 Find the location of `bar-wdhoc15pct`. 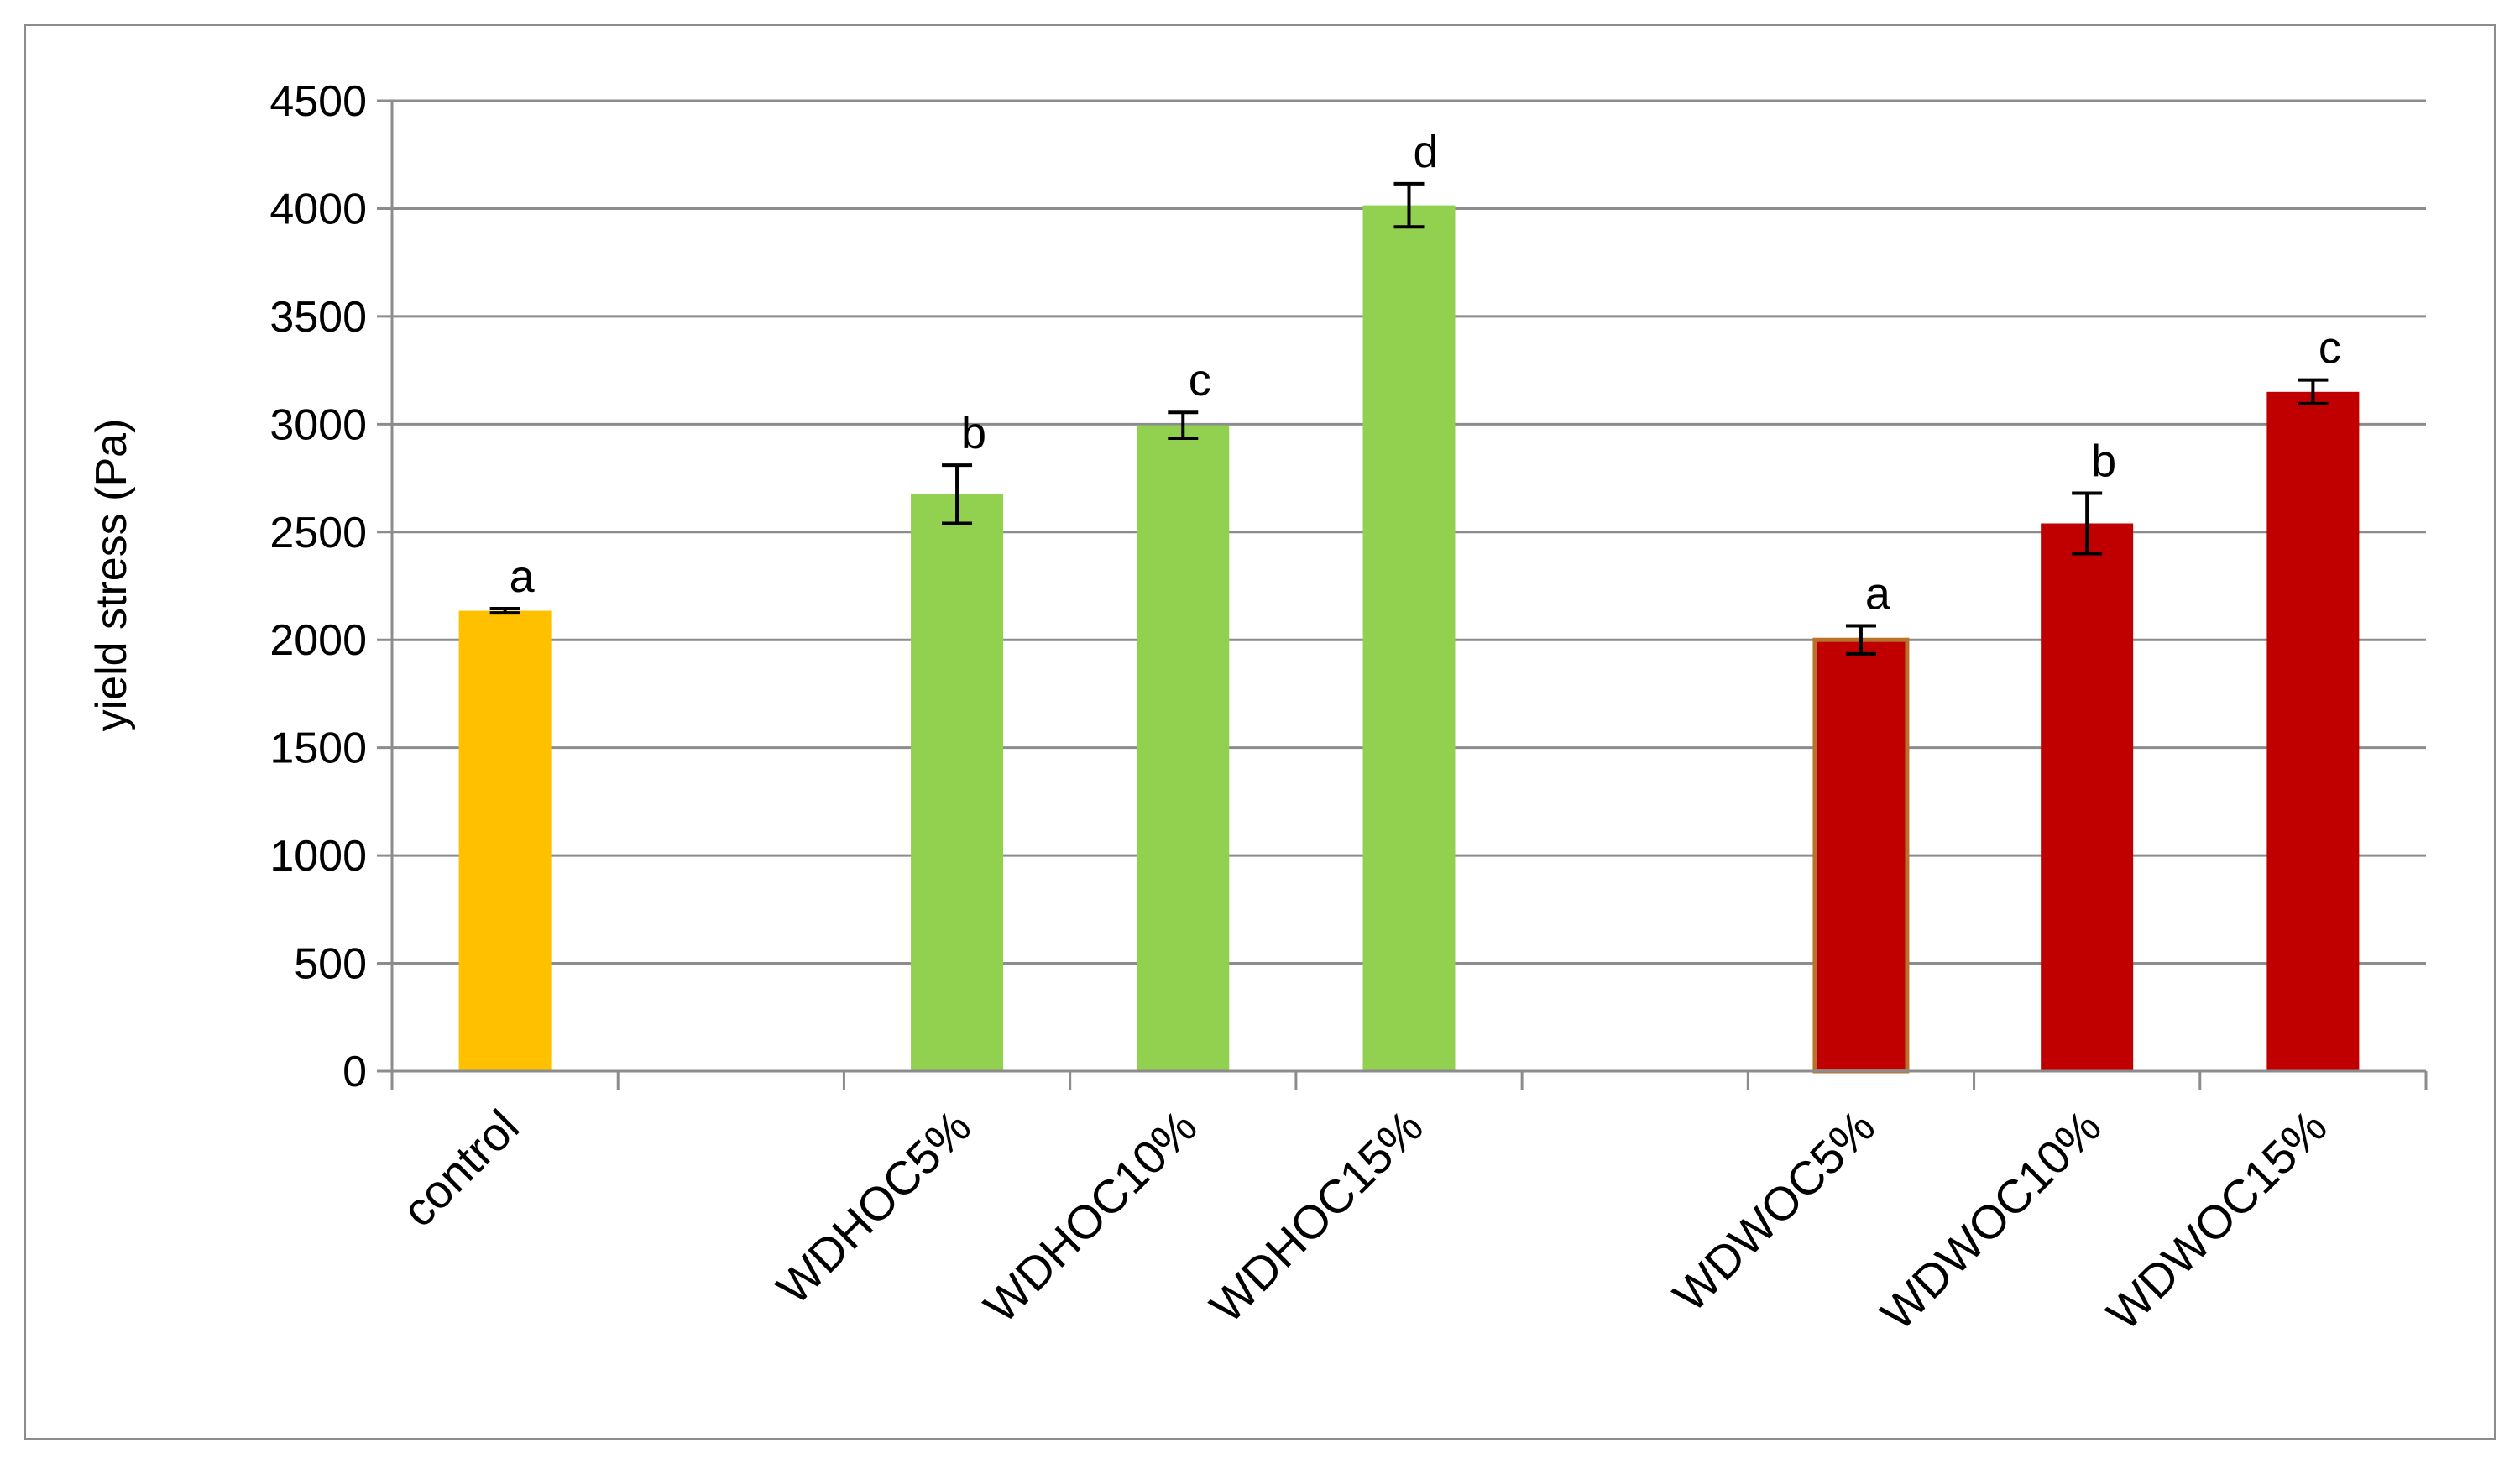

bar-wdhoc15pct is located at coordinates (1409, 638).